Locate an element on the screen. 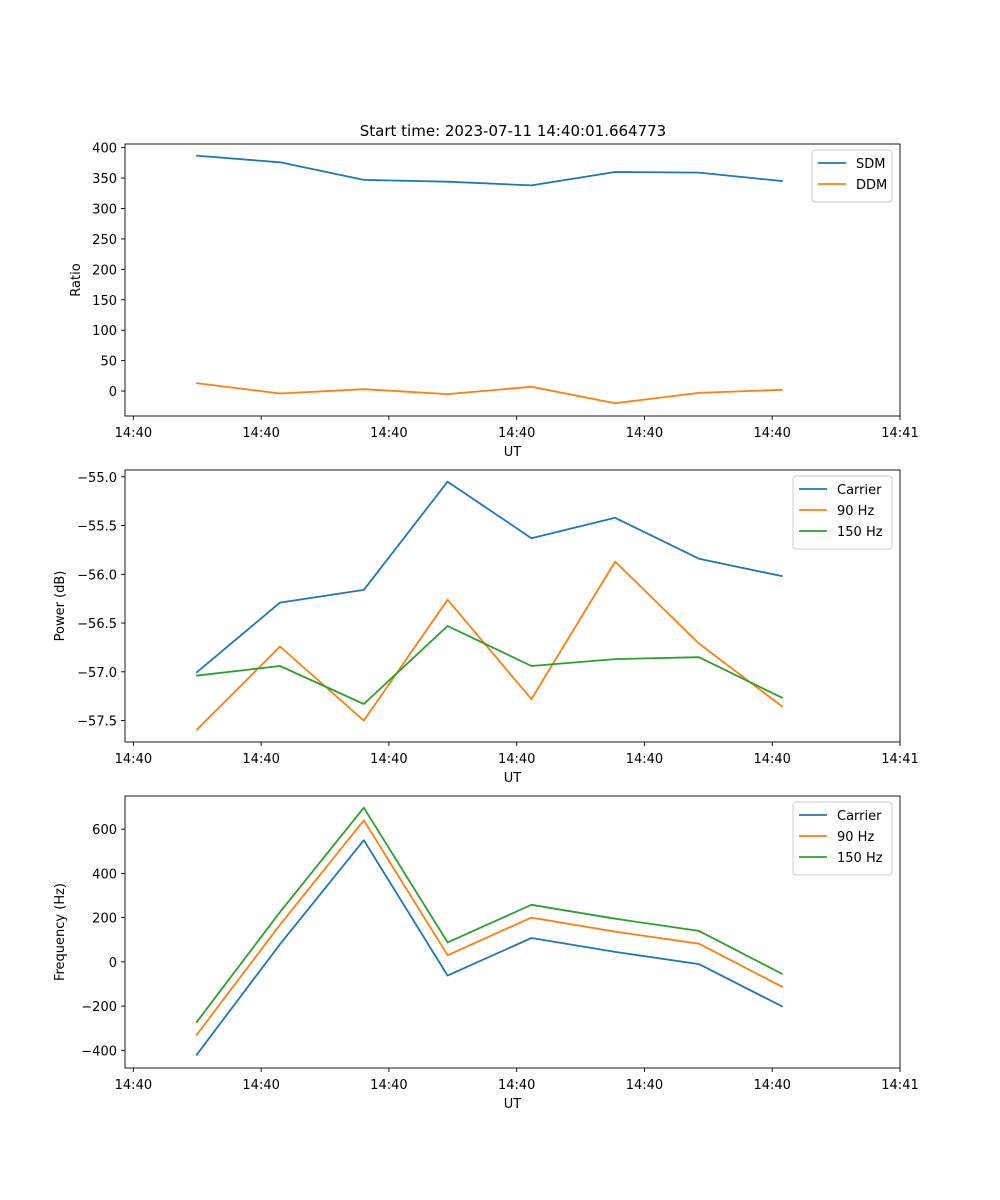 This screenshot has width=1000, height=1200. legend-label: SDM is located at coordinates (870, 164).